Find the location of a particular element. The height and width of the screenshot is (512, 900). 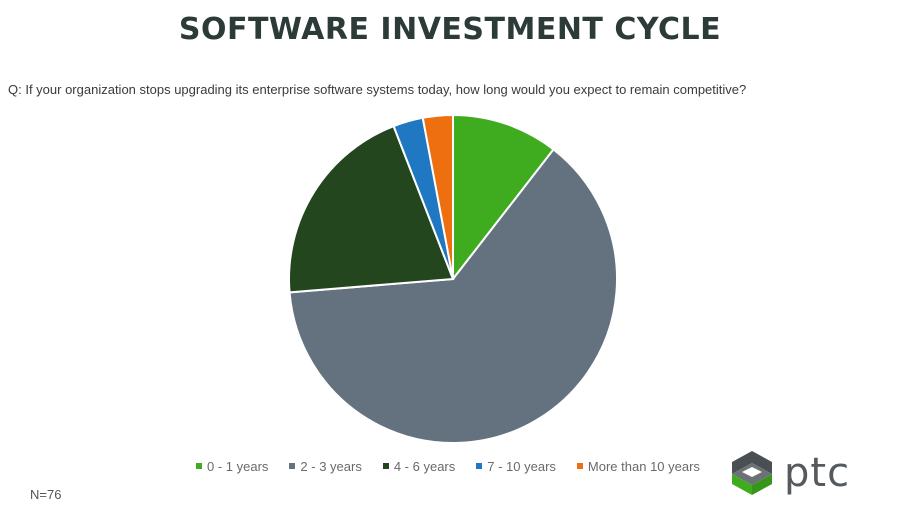

legend-item-3: 7 - 10 years is located at coordinates (516, 466).